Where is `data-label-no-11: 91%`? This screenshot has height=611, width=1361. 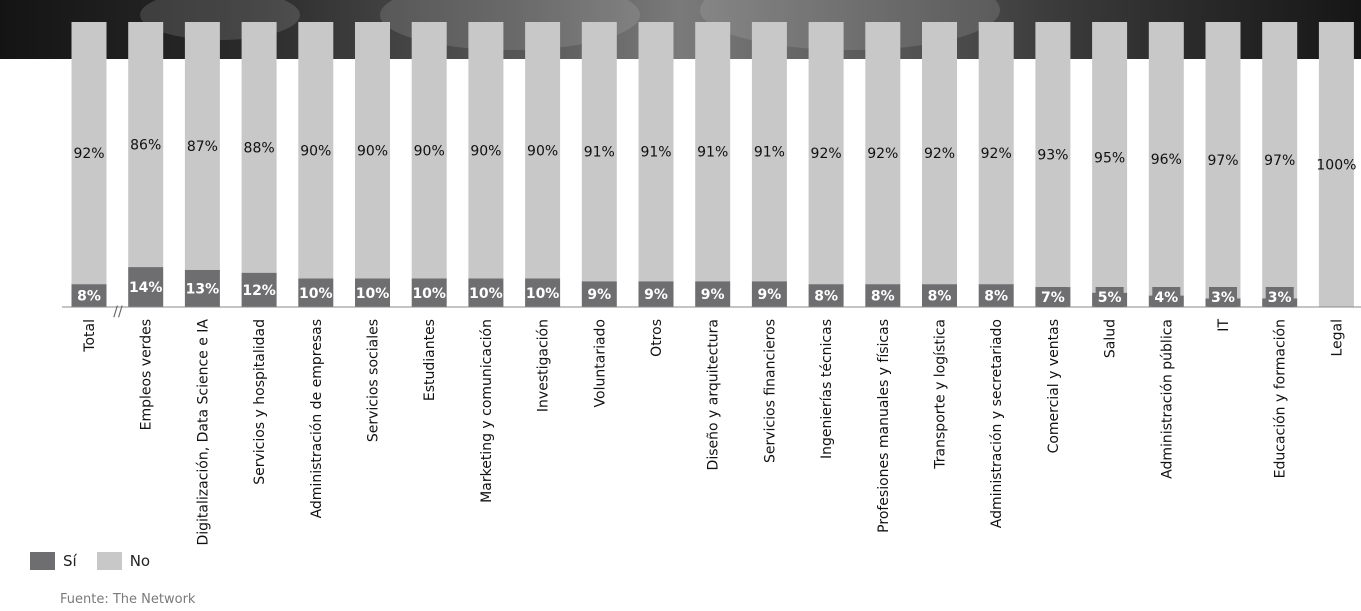 data-label-no-11: 91% is located at coordinates (712, 153).